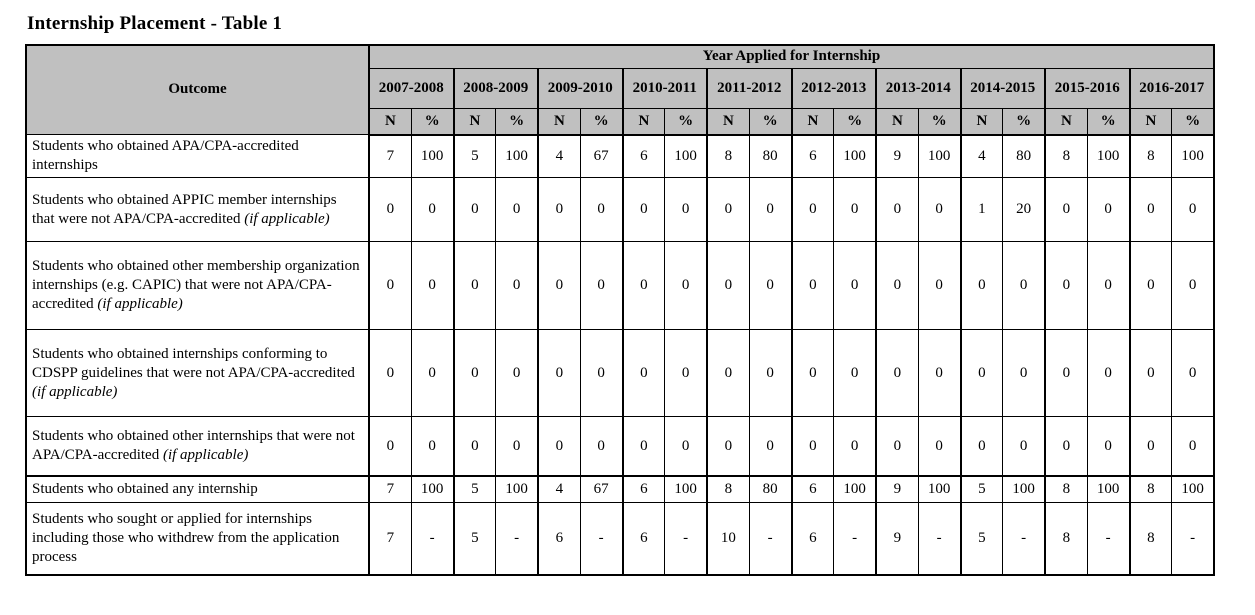 This screenshot has height=615, width=1255. What do you see at coordinates (749, 88) in the screenshot?
I see `year-header-cell: 2011-2012` at bounding box center [749, 88].